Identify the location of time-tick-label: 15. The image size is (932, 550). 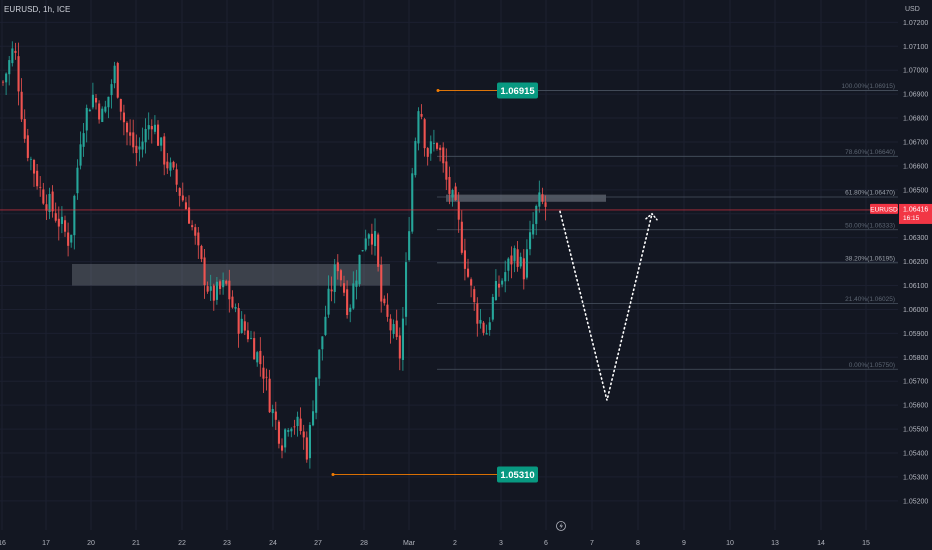
(866, 543).